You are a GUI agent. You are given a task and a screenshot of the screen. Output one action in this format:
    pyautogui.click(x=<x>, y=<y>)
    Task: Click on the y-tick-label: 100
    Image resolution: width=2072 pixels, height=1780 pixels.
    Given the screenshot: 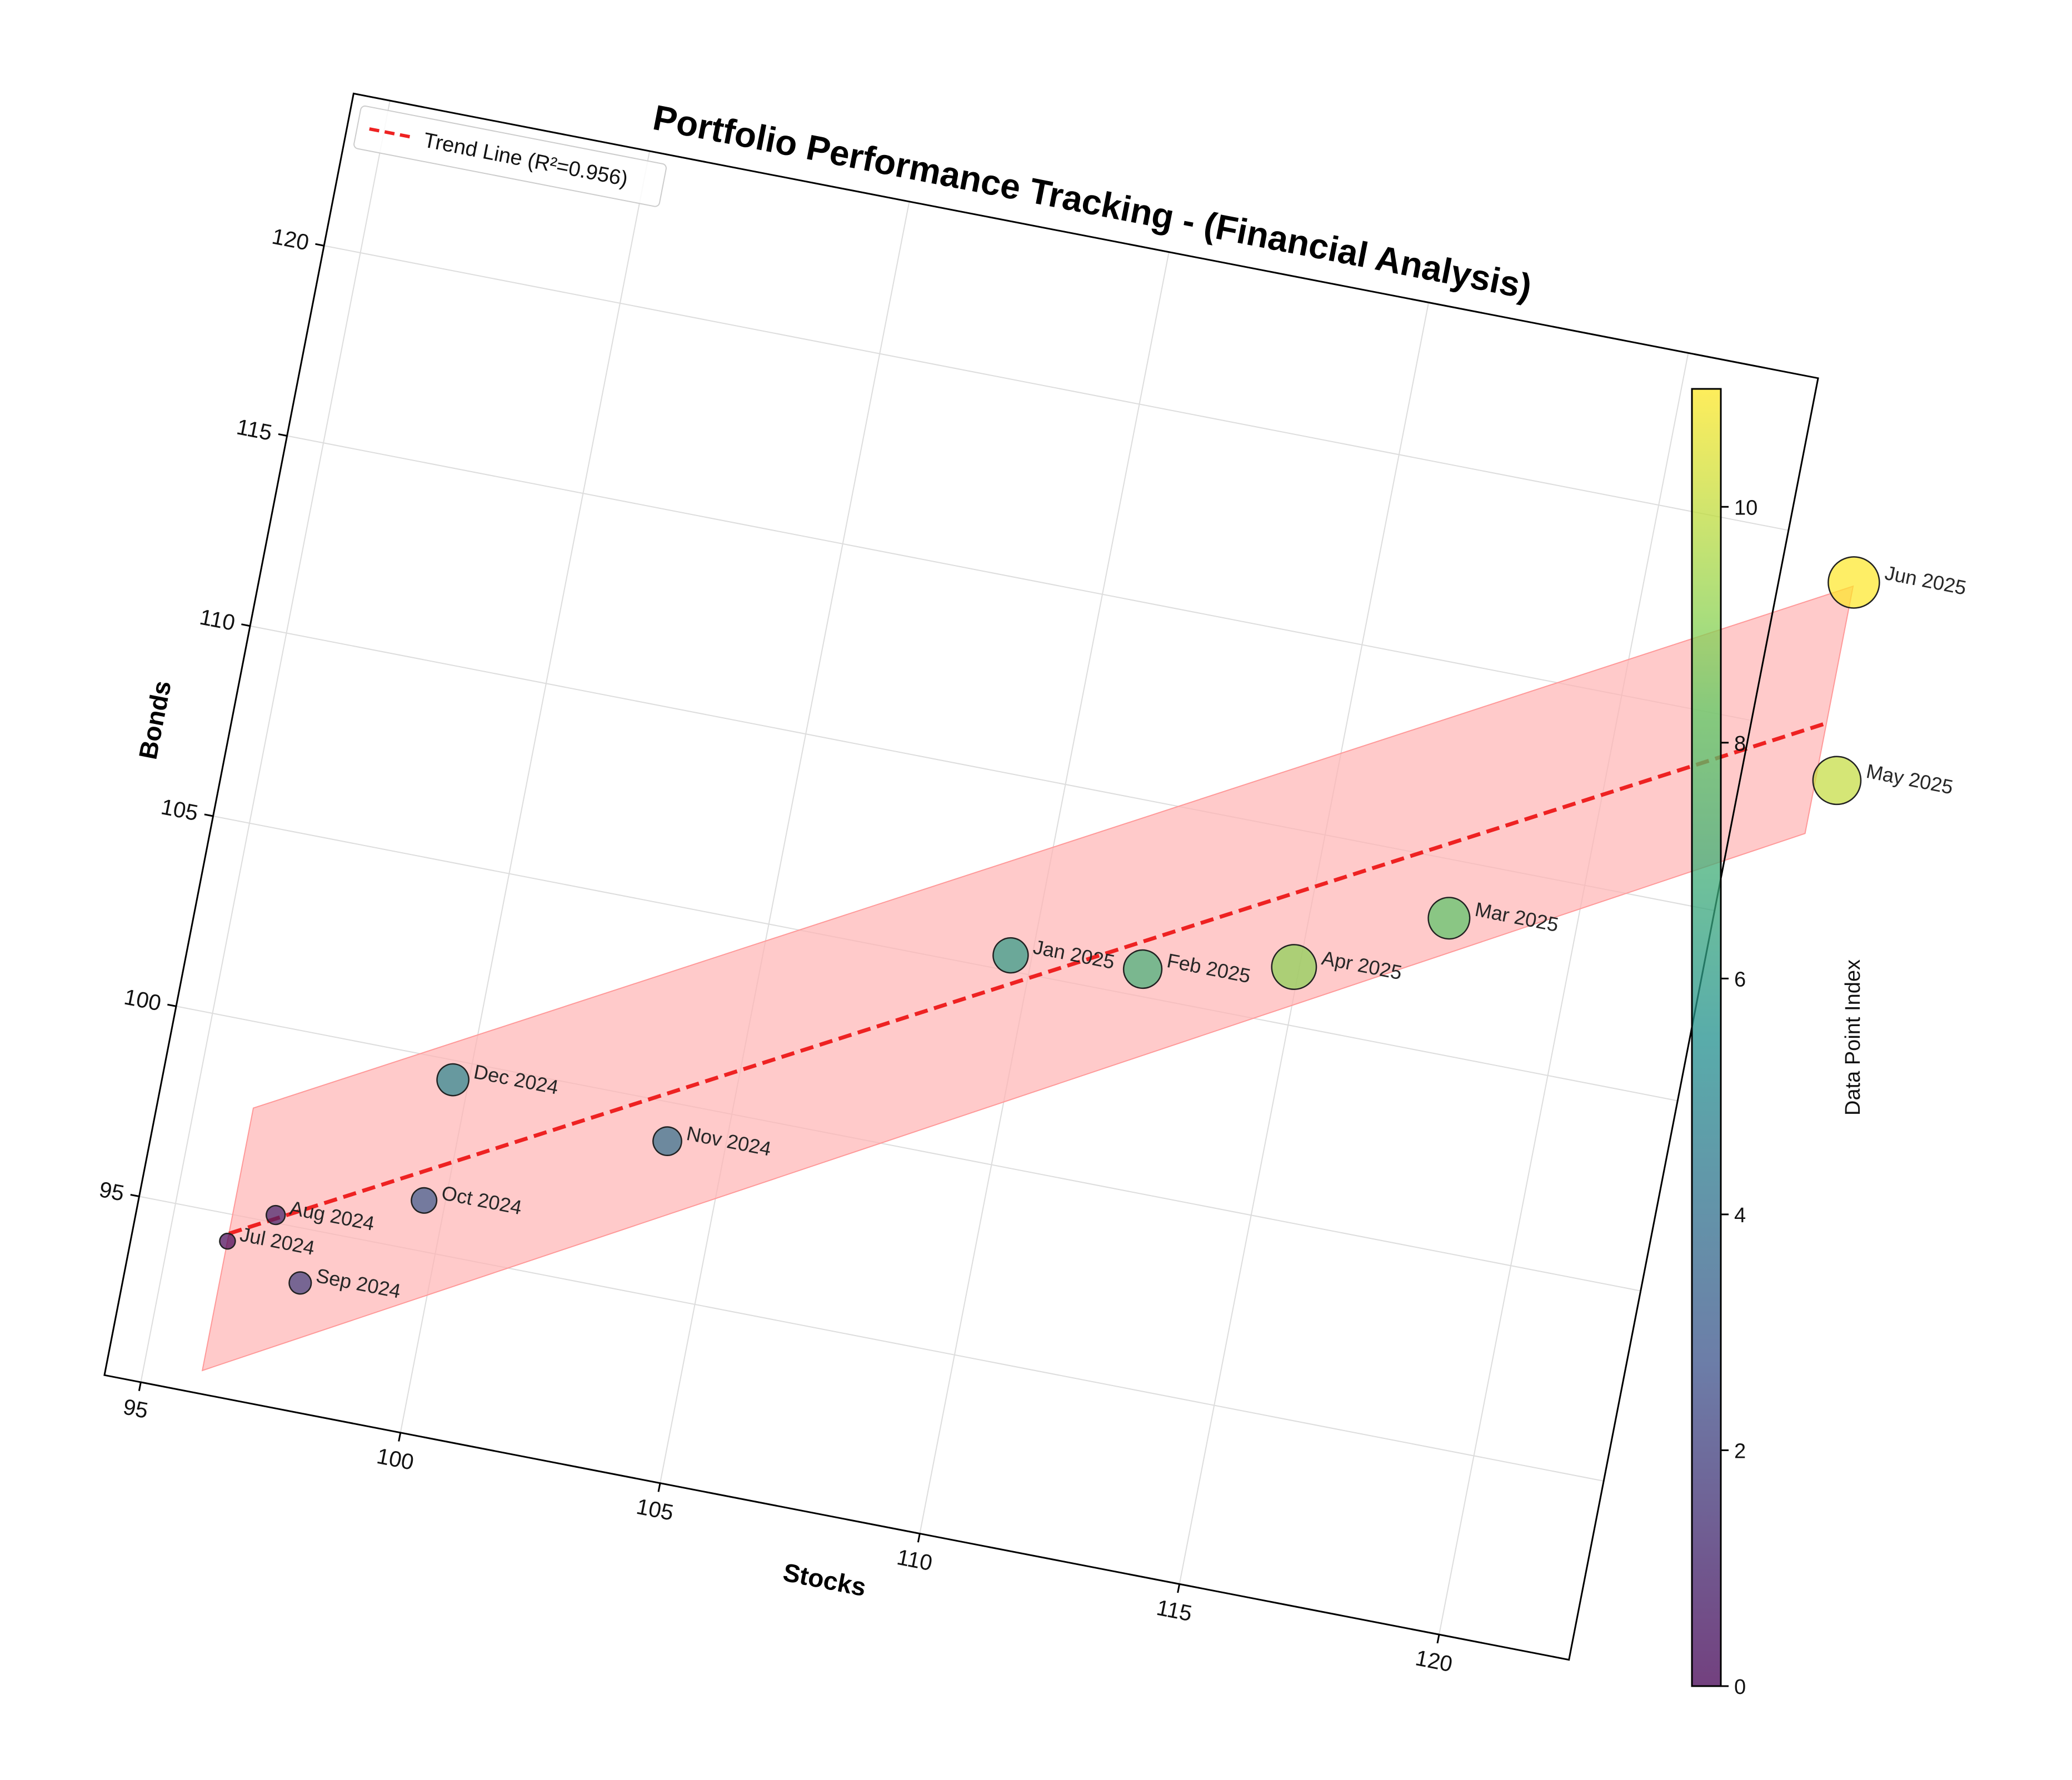 What is the action you would take?
    pyautogui.click(x=143, y=1001)
    